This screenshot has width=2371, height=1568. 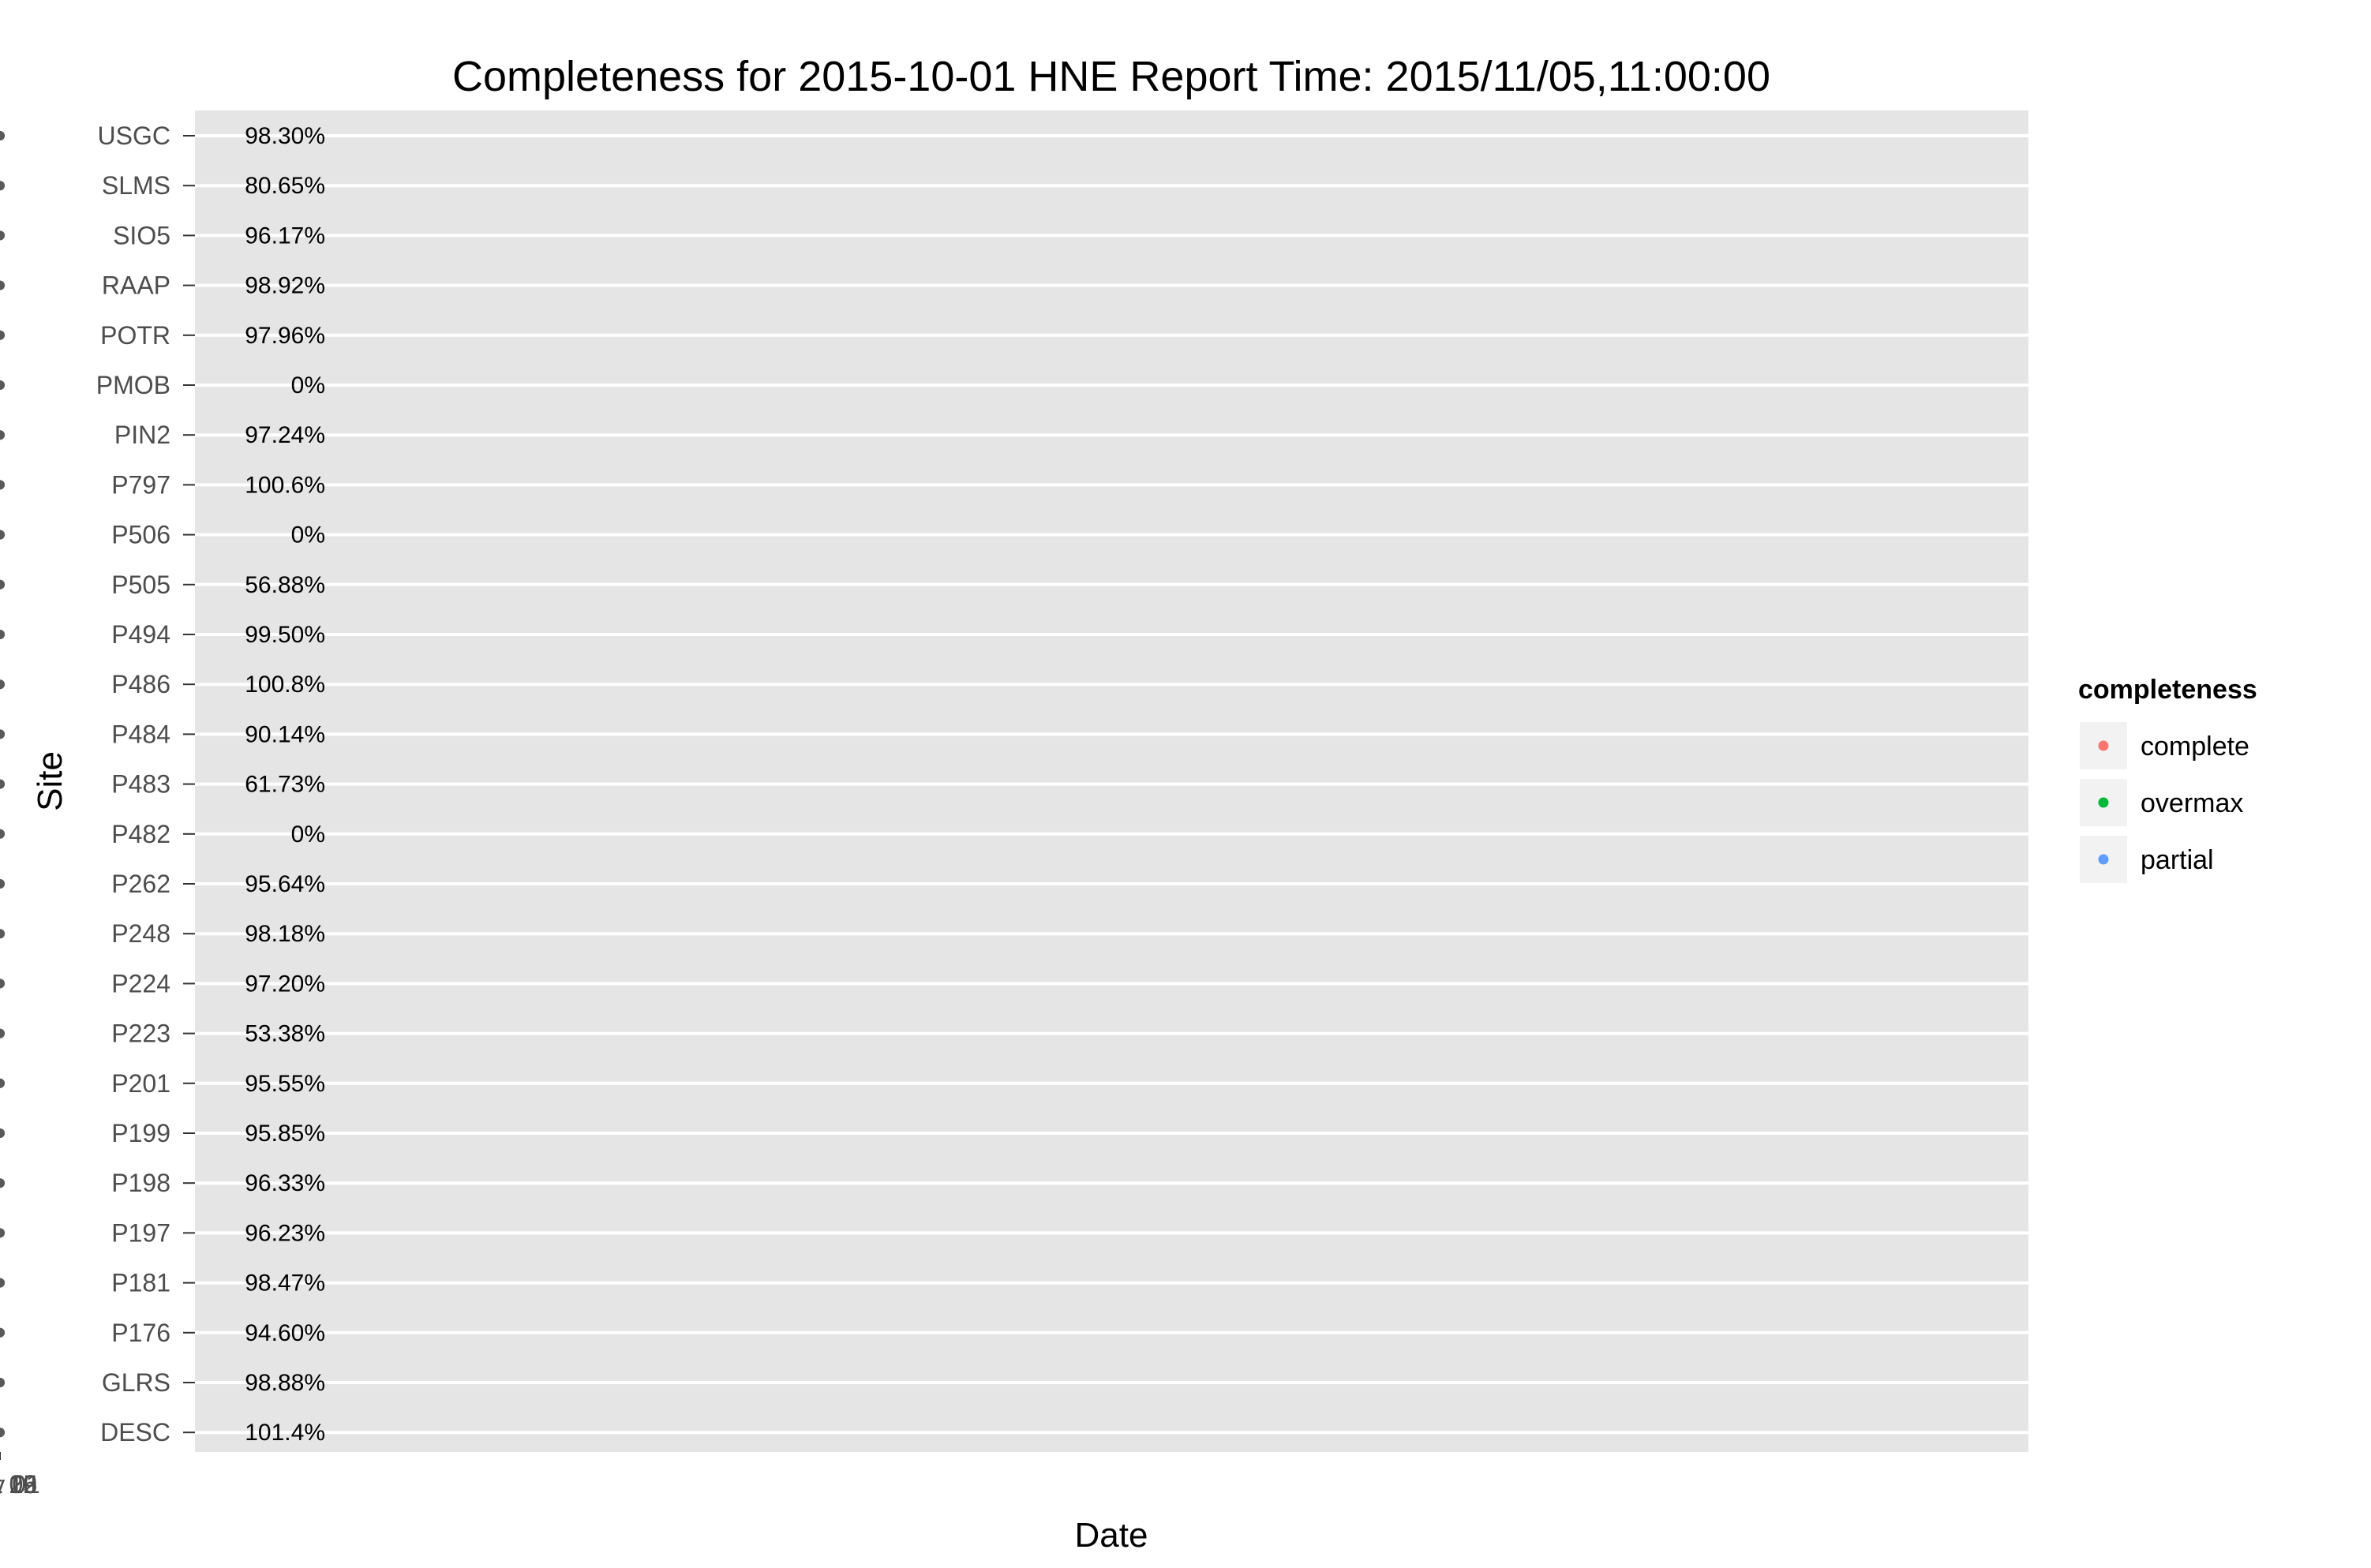 I want to click on completeness-percent: 90.14%, so click(x=285, y=734).